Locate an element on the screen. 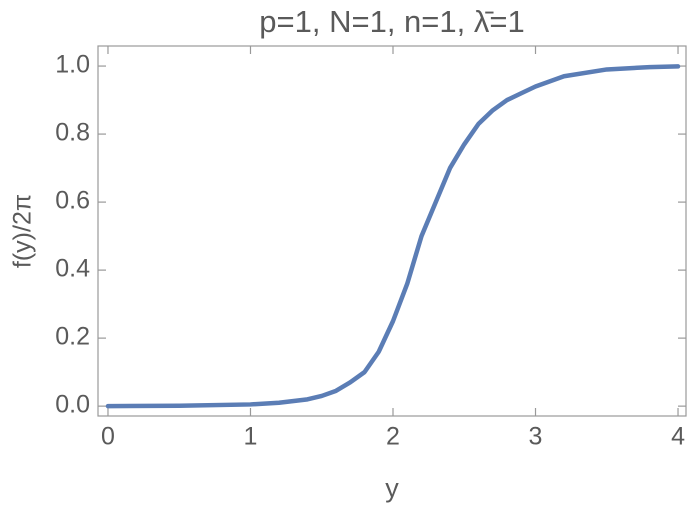  x-axis-label: y is located at coordinates (392, 488).